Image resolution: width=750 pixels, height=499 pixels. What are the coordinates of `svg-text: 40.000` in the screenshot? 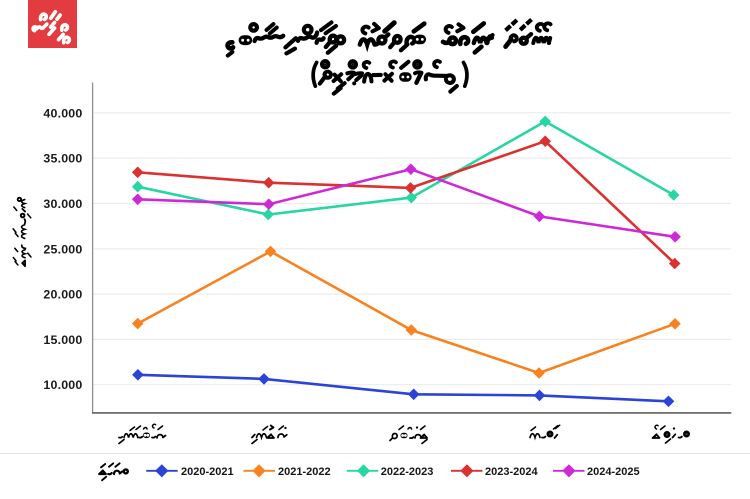 It's located at (62, 113).